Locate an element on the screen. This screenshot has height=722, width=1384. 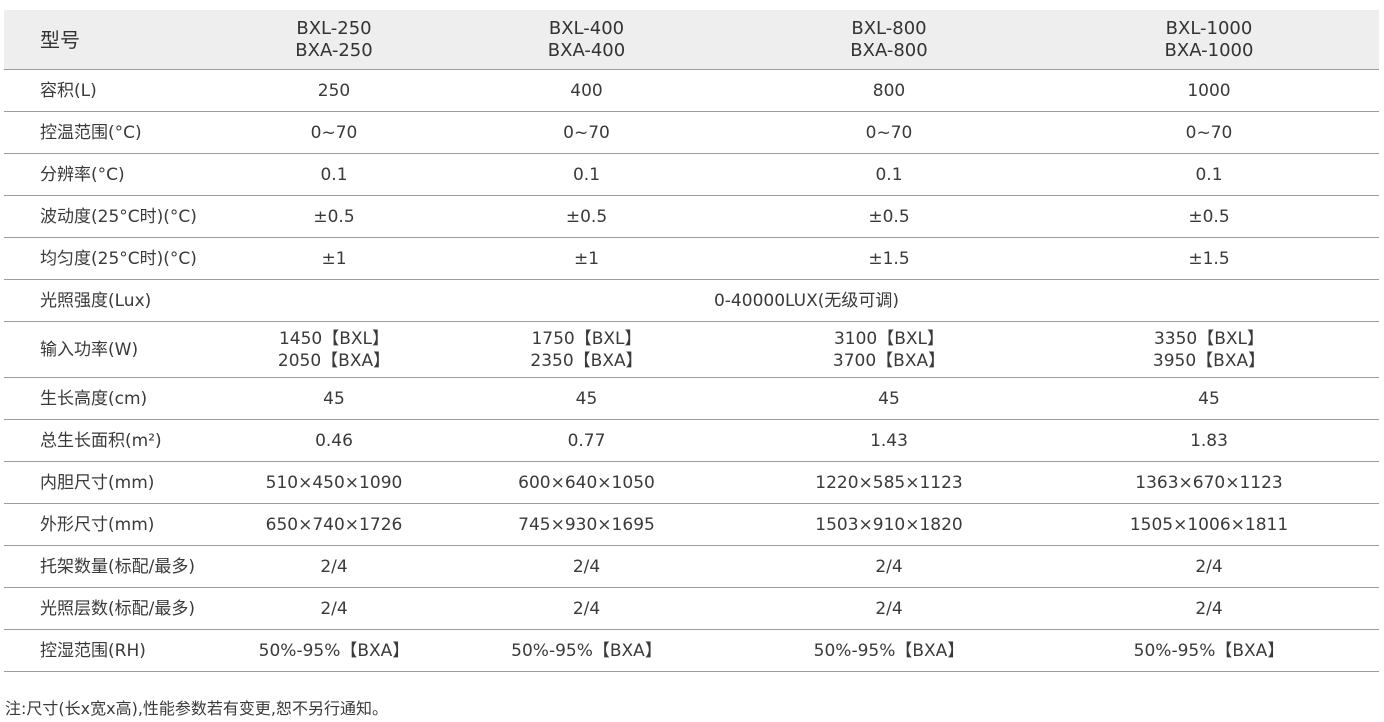
row-label: 生长高度(cm) is located at coordinates (119, 398).